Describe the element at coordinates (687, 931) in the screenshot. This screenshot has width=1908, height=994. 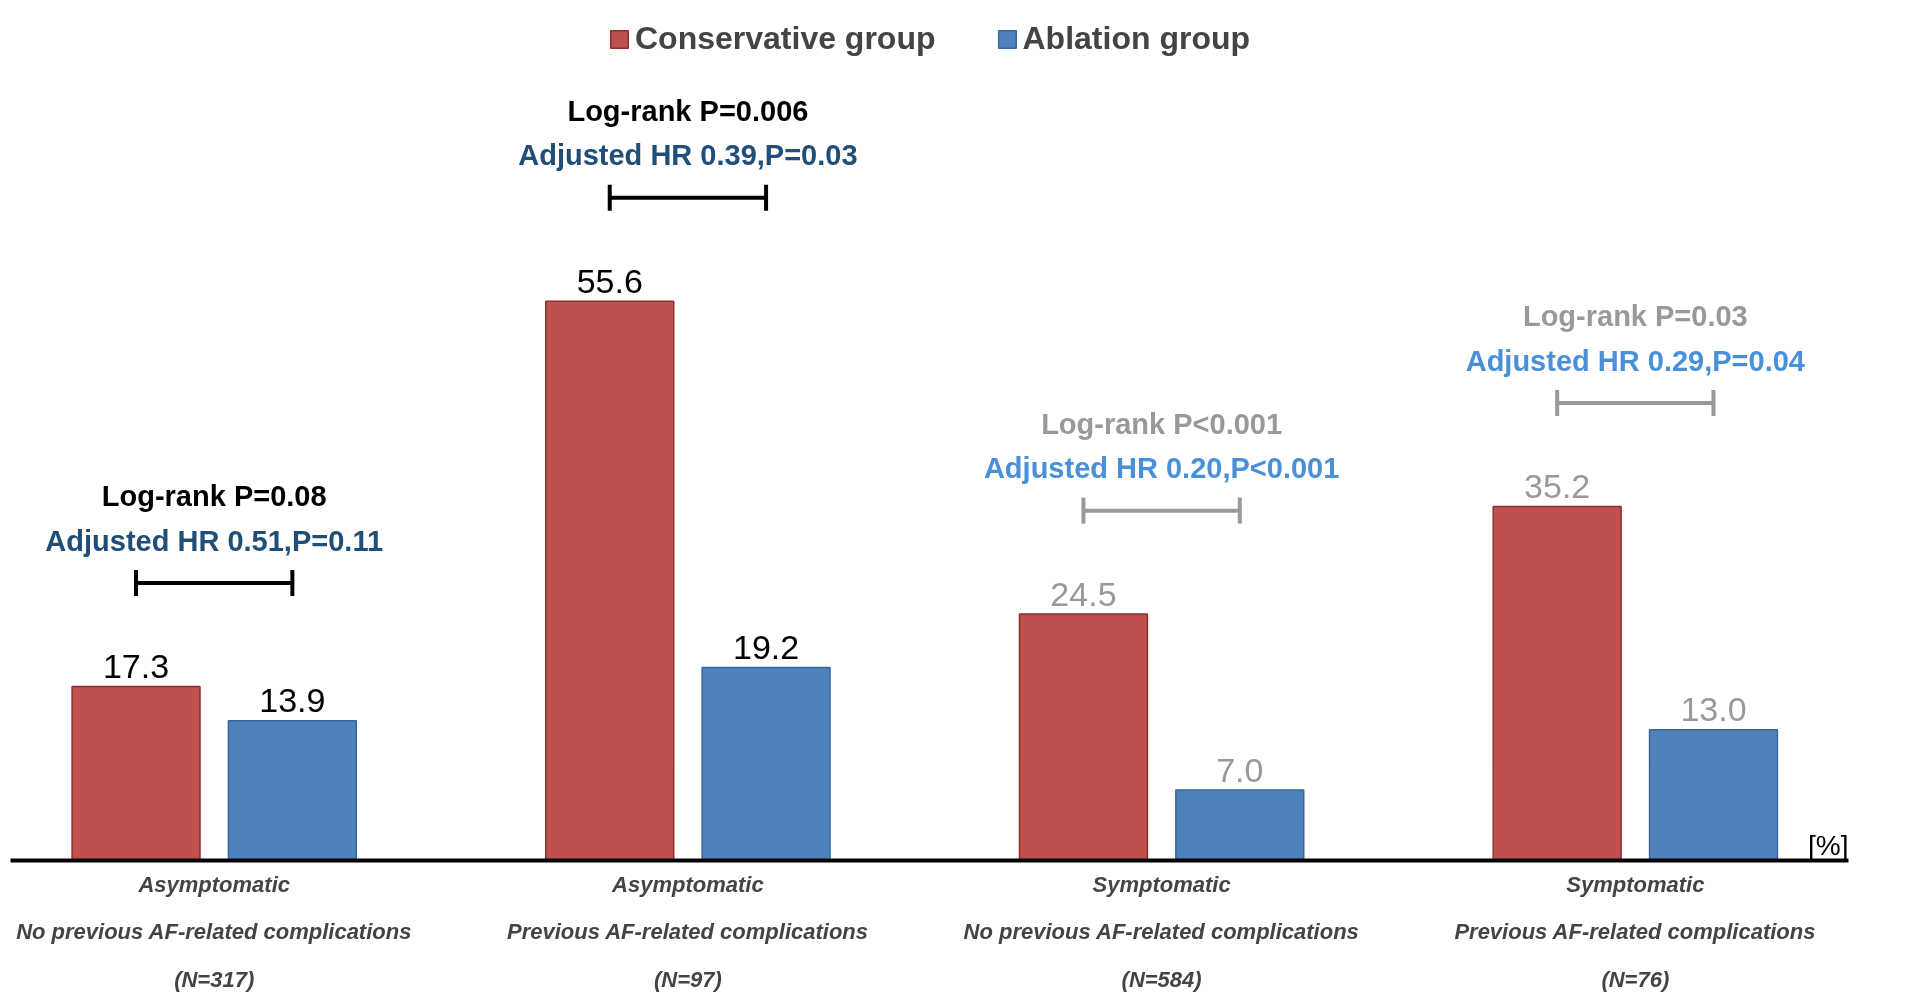
I see `x-tick-label: Asymptomatic Previous AF-related complications (N=97)` at that location.